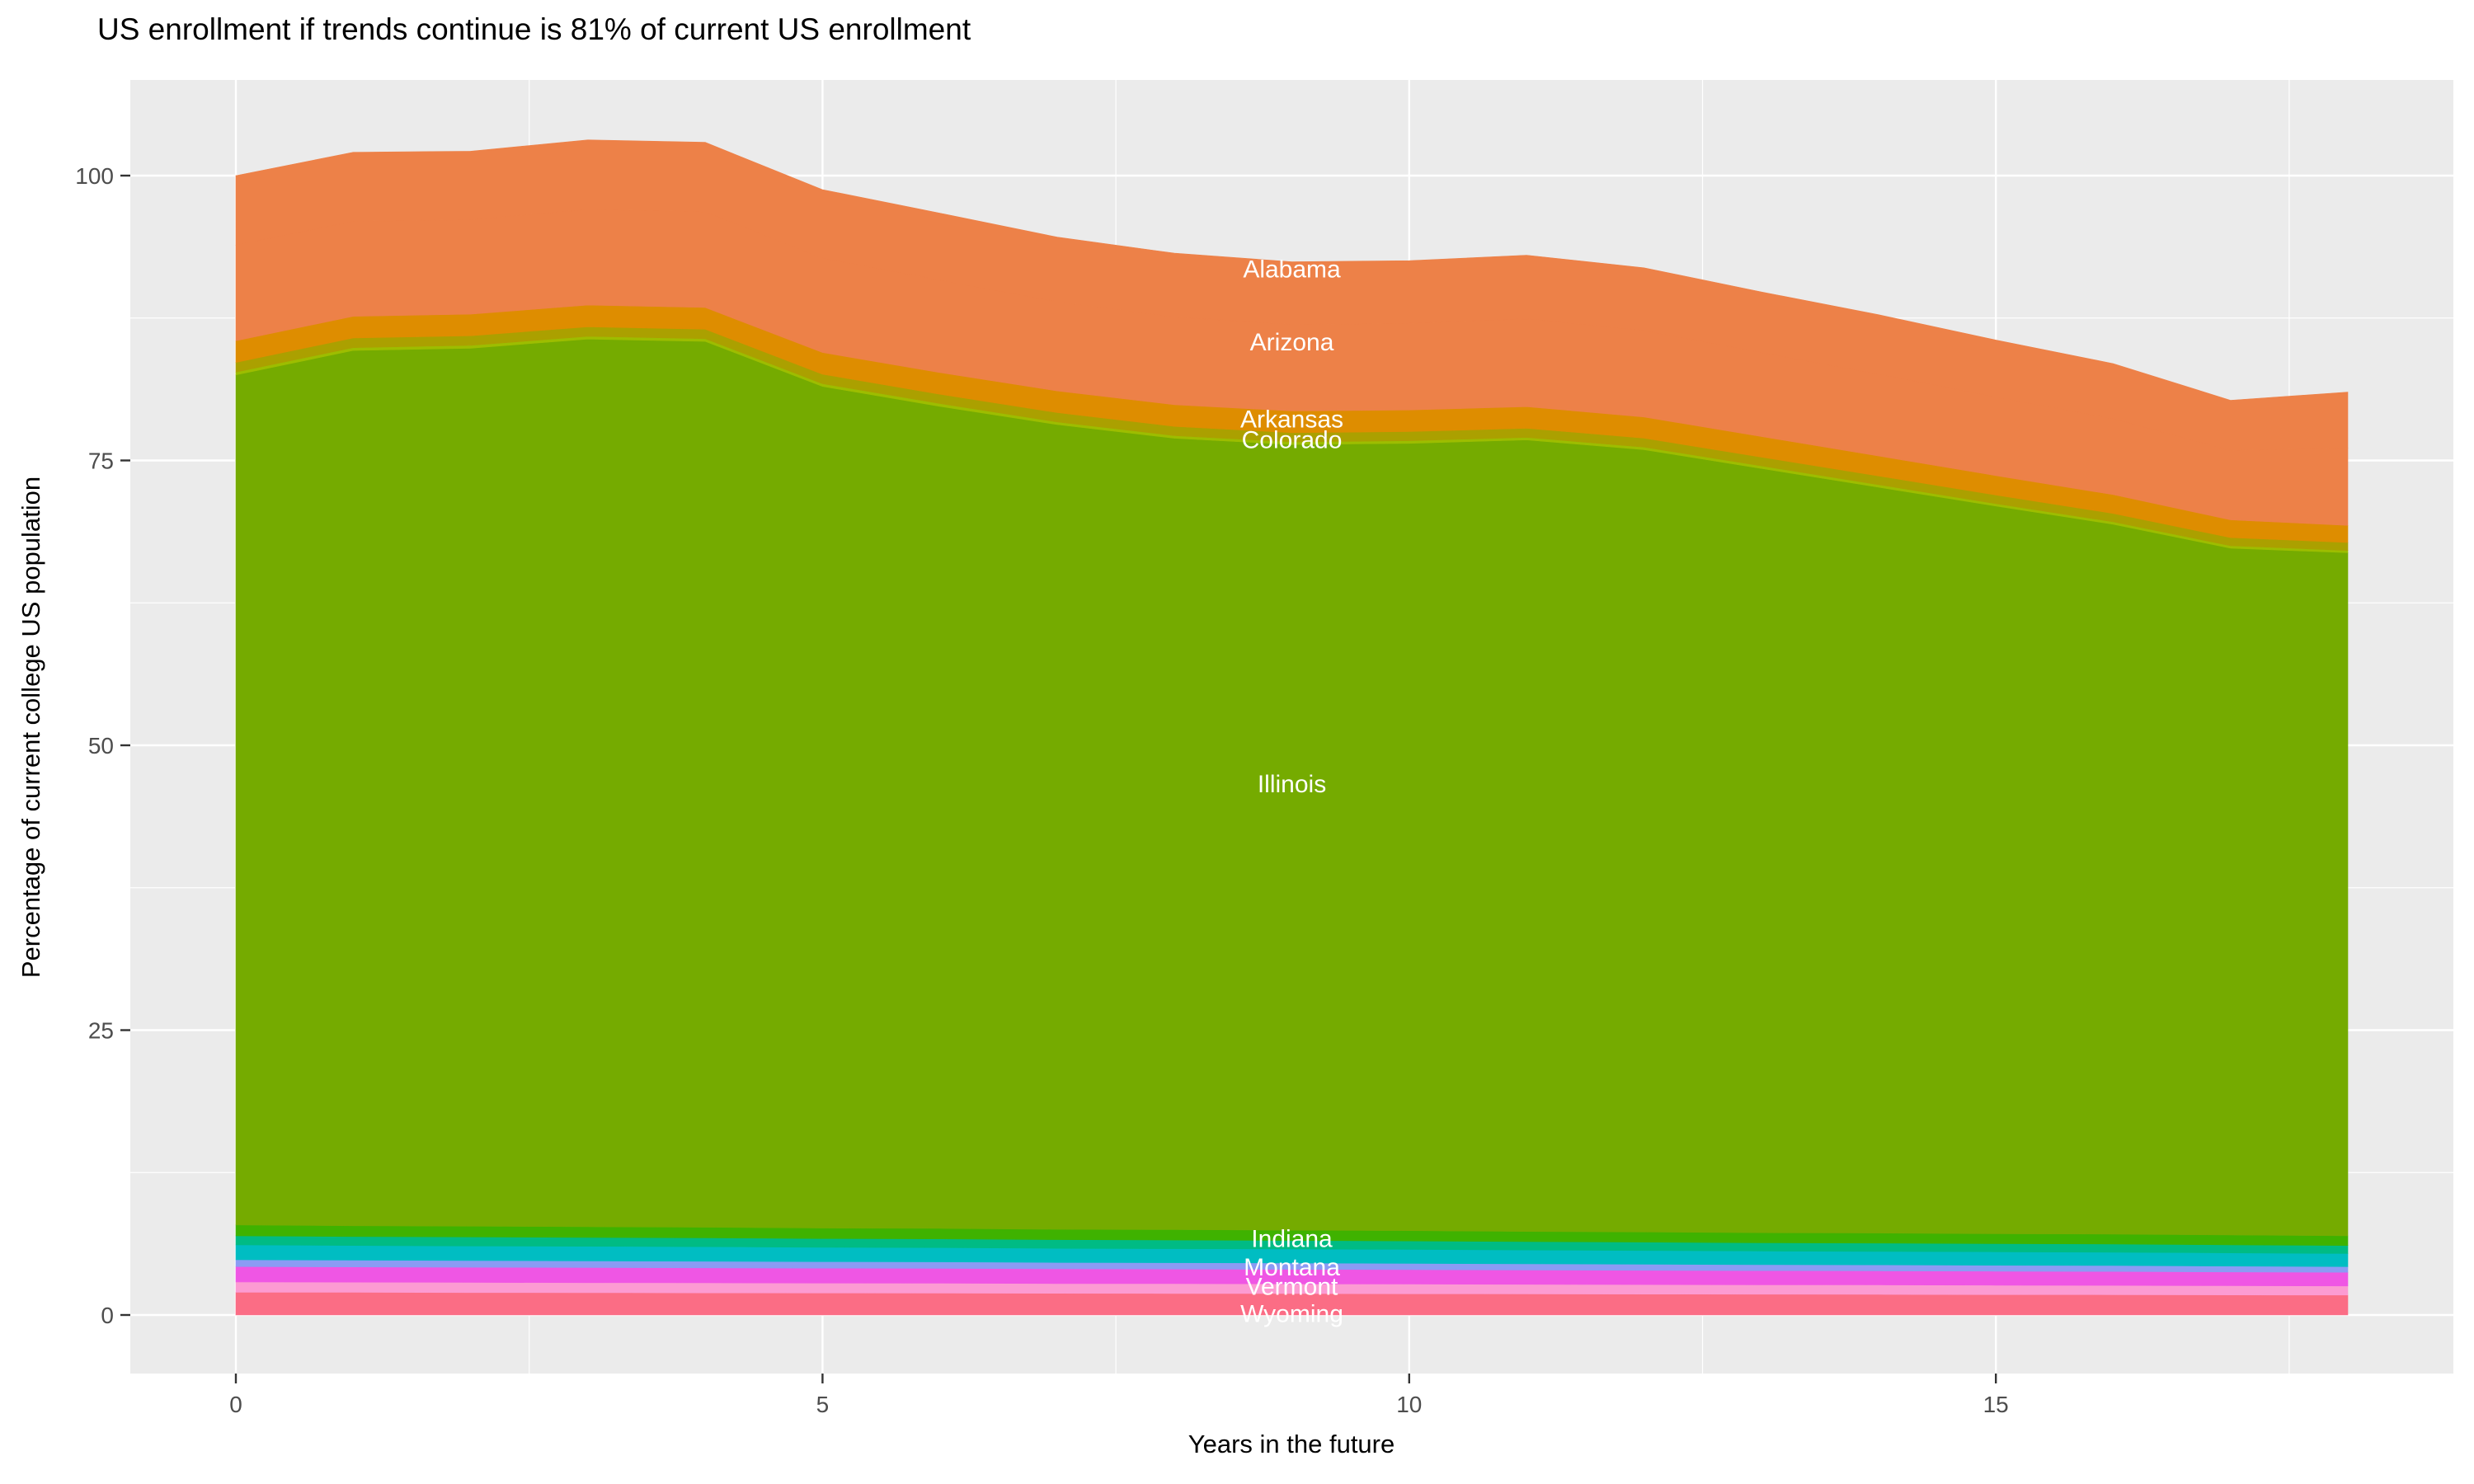  I want to click on x-tick-label: 15, so click(1996, 1404).